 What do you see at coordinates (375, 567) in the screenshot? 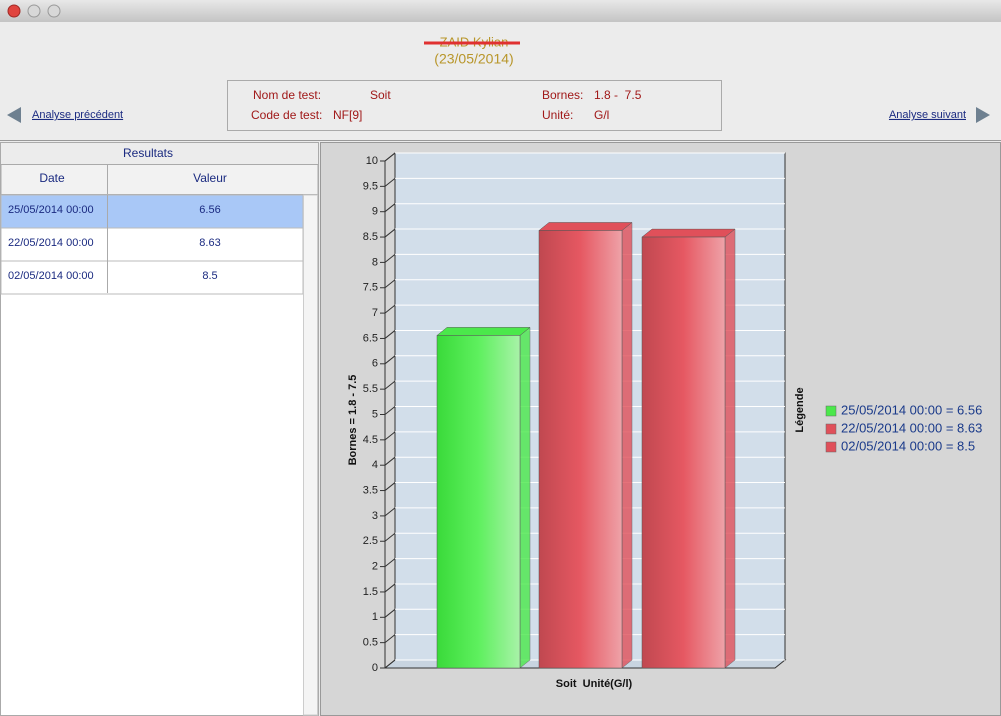
I see `y-tick-label: 2` at bounding box center [375, 567].